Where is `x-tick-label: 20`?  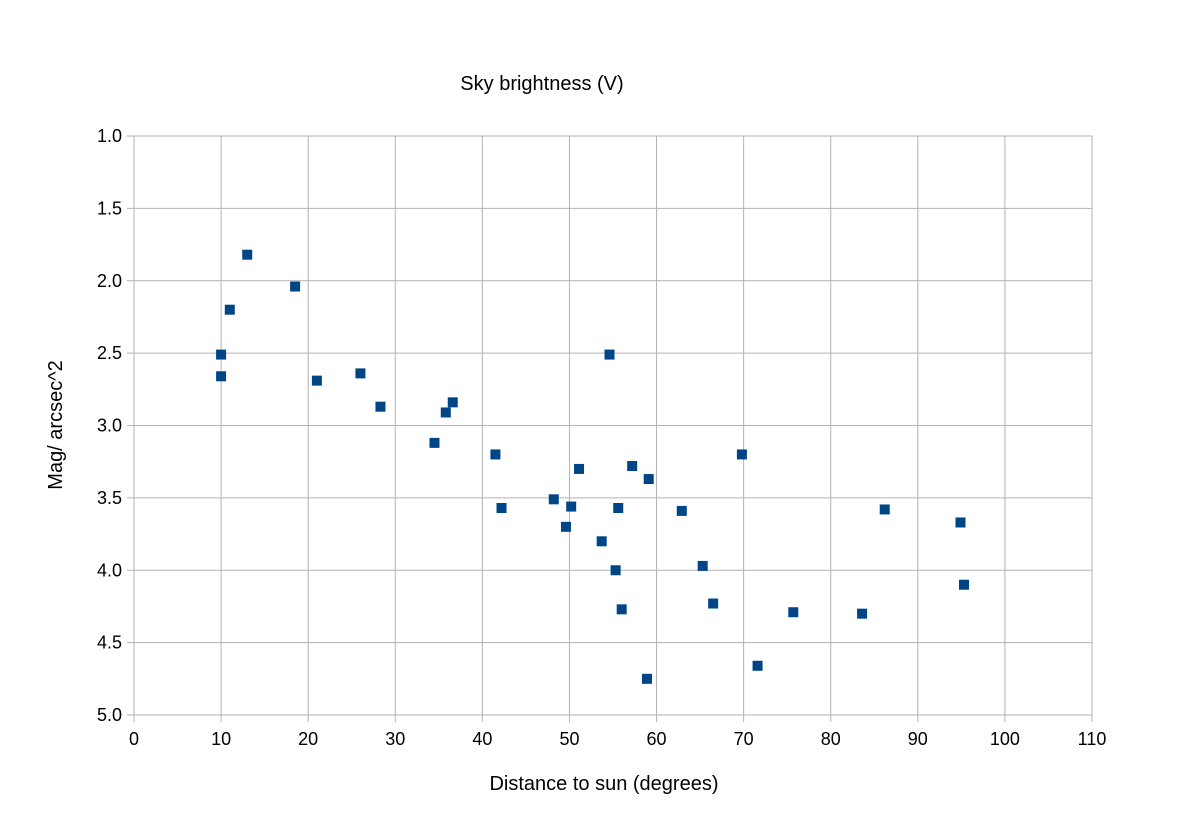 x-tick-label: 20 is located at coordinates (308, 739).